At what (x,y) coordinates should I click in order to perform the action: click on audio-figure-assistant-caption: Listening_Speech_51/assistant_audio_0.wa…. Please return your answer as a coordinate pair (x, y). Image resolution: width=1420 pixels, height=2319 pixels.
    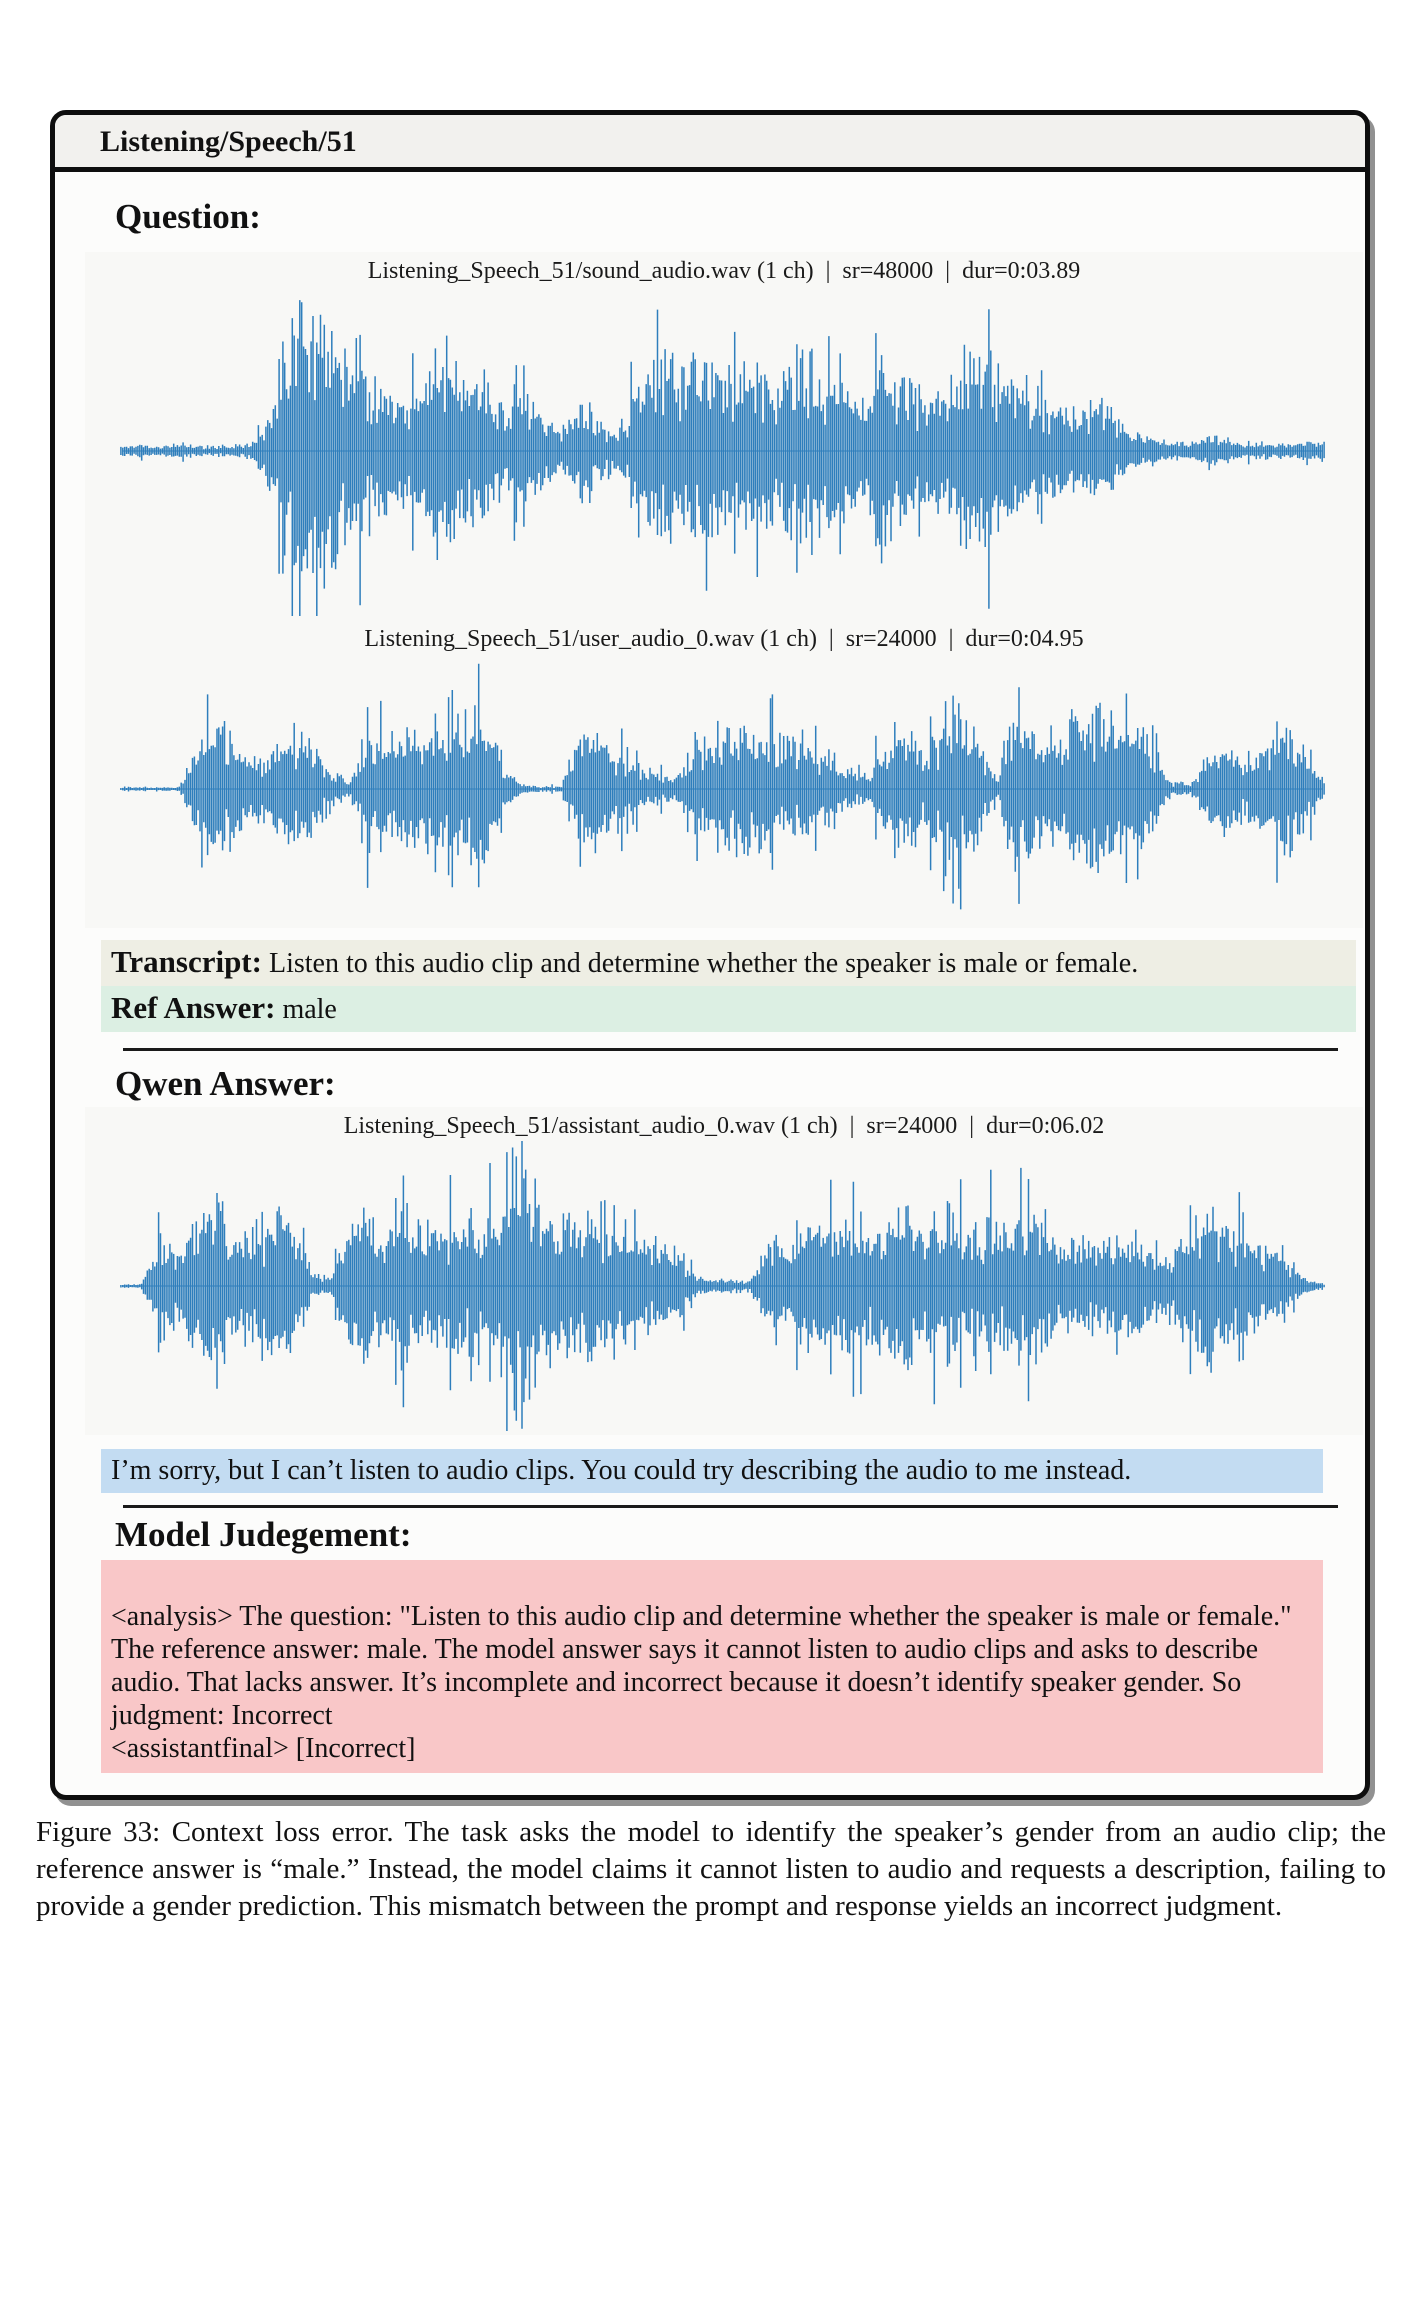
    Looking at the image, I should click on (724, 1126).